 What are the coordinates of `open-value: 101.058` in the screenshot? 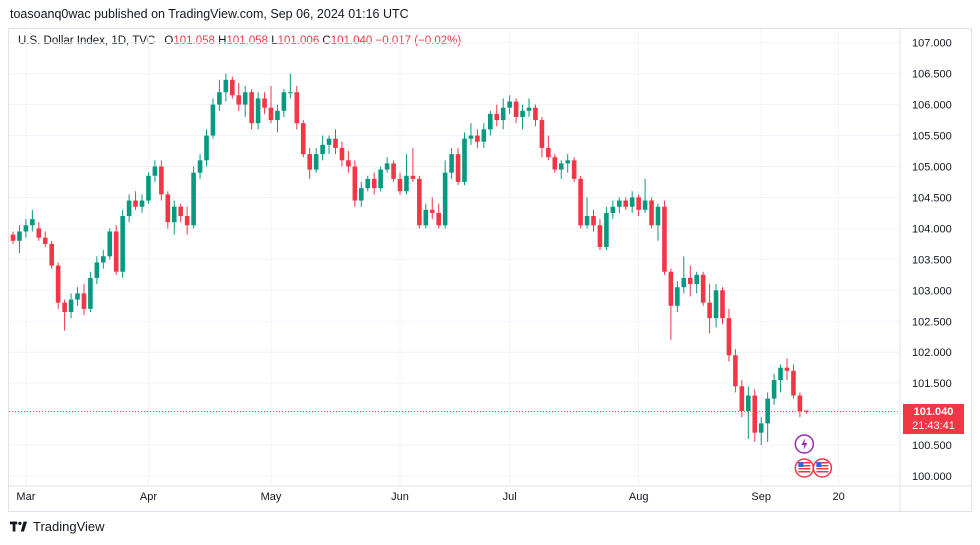 It's located at (194, 41).